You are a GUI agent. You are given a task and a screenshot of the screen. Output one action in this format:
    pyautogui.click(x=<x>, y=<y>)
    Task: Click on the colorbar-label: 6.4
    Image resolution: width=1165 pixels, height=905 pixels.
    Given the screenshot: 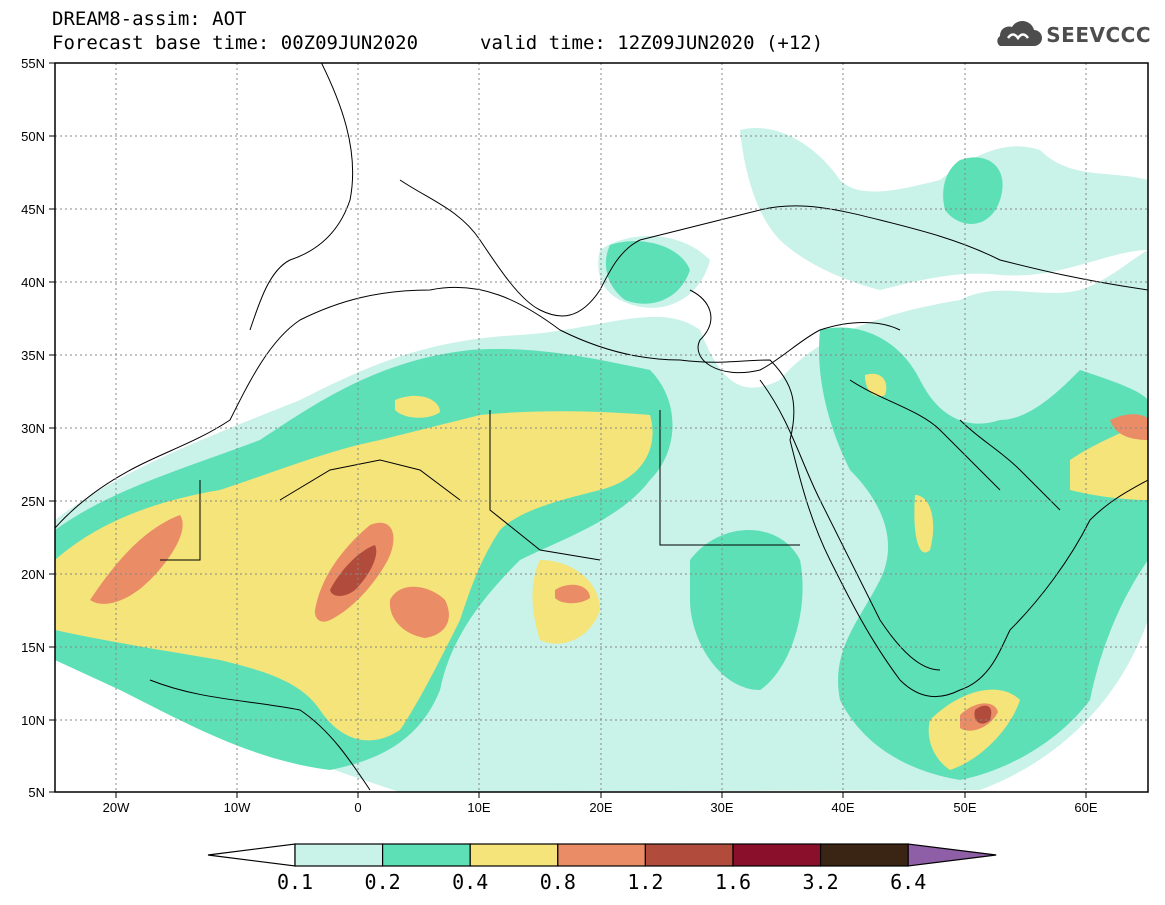 What is the action you would take?
    pyautogui.click(x=908, y=882)
    